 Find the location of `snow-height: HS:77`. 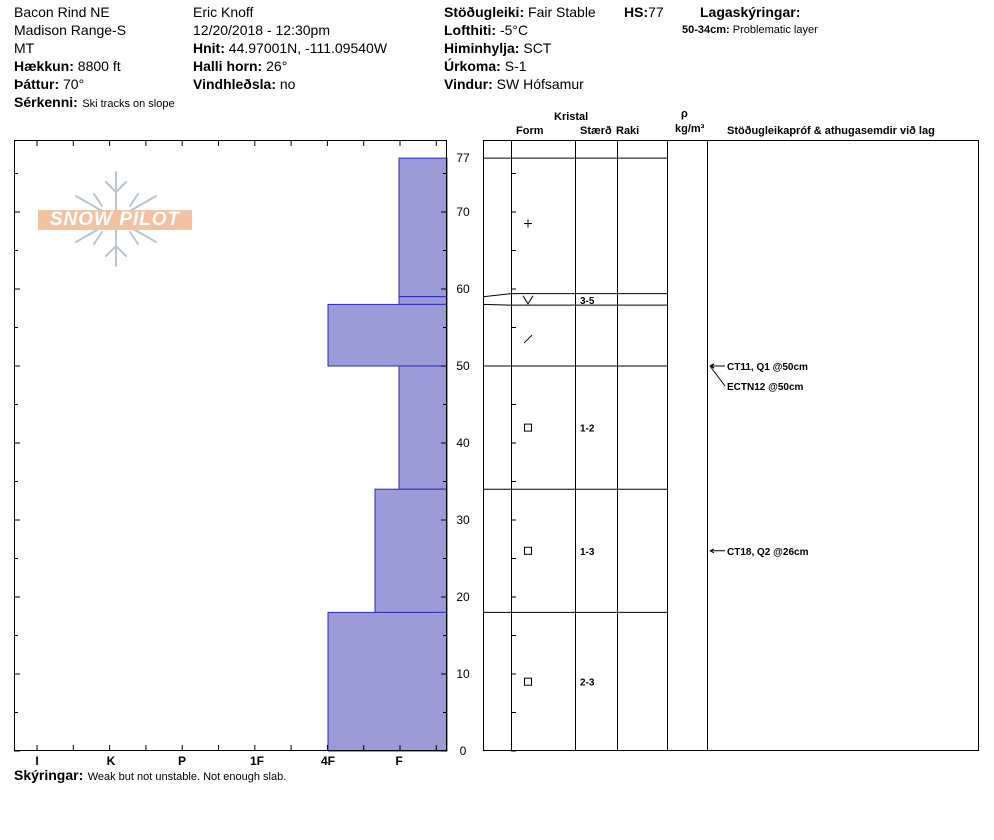

snow-height: HS:77 is located at coordinates (644, 12).